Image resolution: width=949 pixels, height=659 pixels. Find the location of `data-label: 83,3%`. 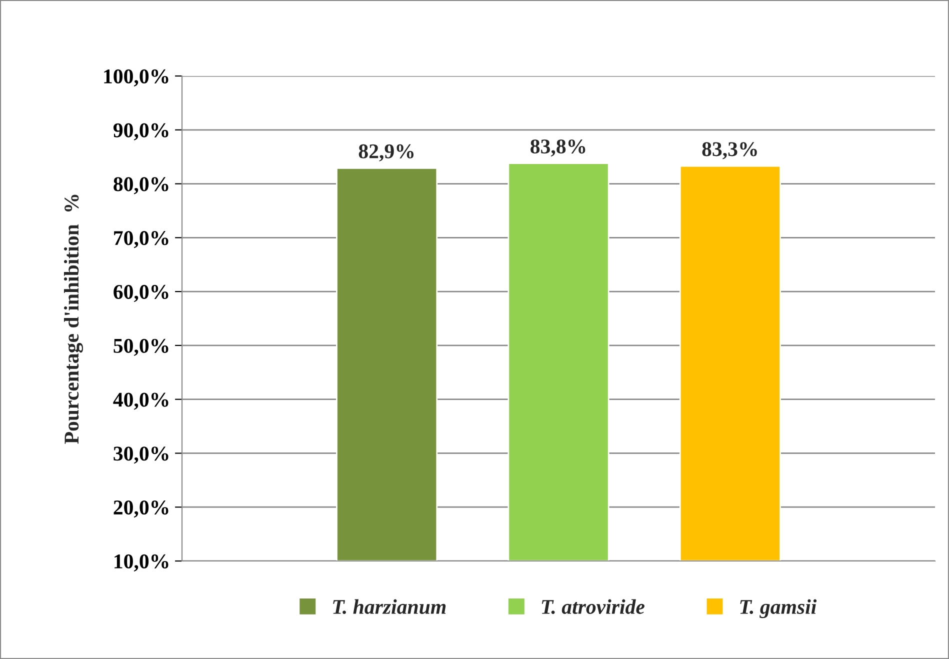

data-label: 83,3% is located at coordinates (729, 151).